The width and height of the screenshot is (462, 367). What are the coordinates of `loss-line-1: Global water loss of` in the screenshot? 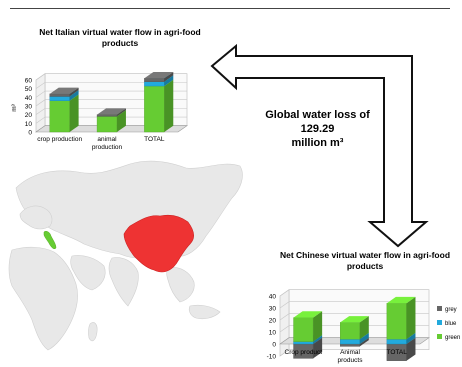 It's located at (317, 115).